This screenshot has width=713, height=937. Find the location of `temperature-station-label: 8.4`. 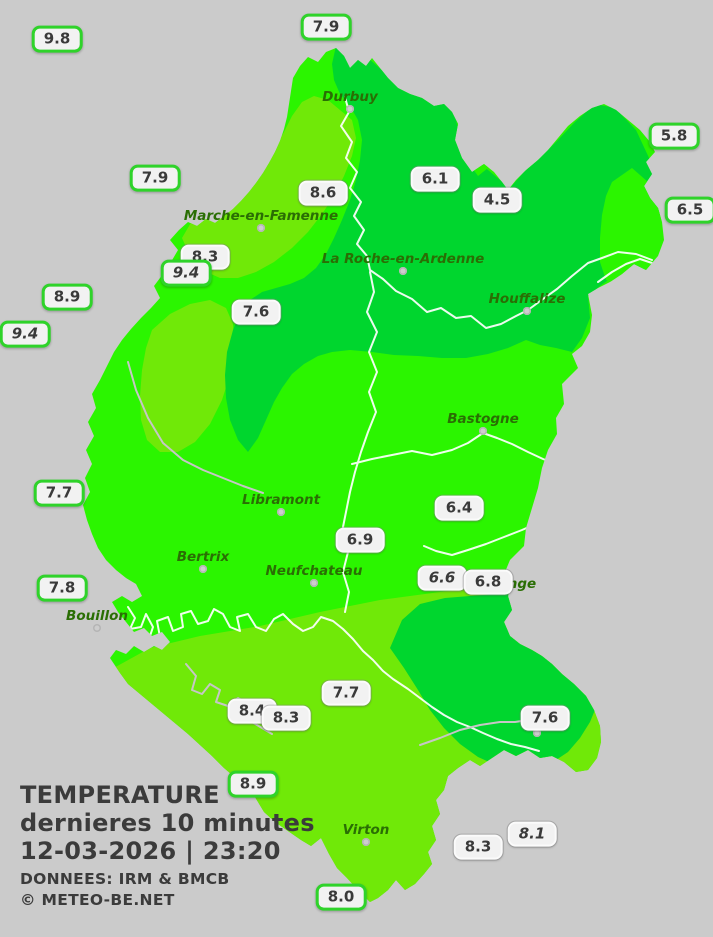

temperature-station-label: 8.4 is located at coordinates (252, 711).